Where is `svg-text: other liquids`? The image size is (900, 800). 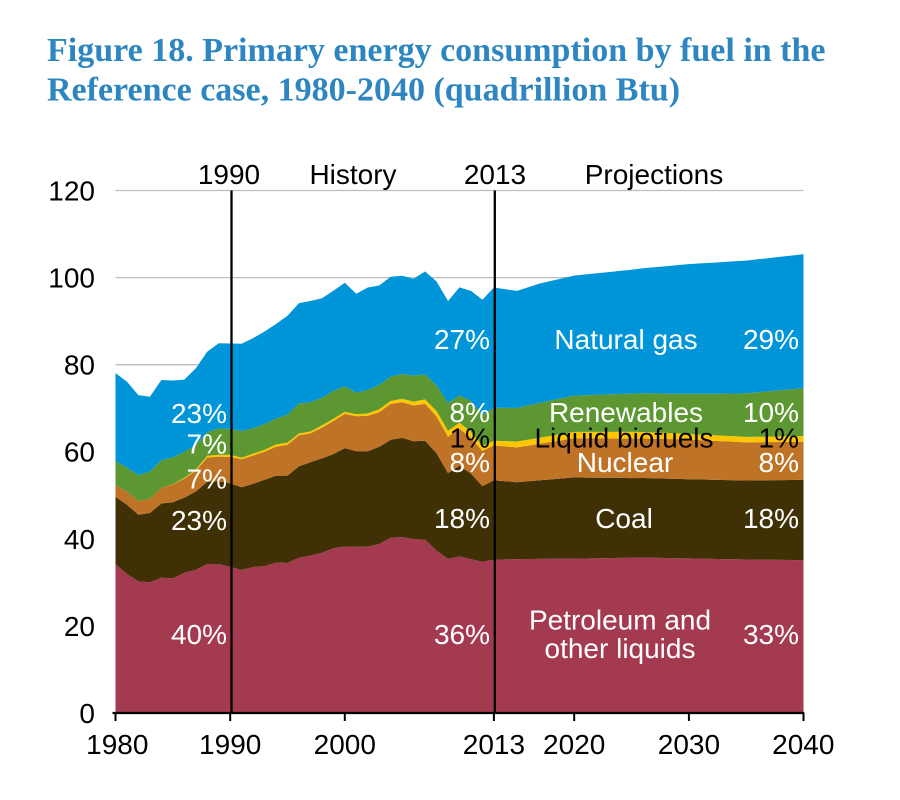
svg-text: other liquids is located at coordinates (620, 648).